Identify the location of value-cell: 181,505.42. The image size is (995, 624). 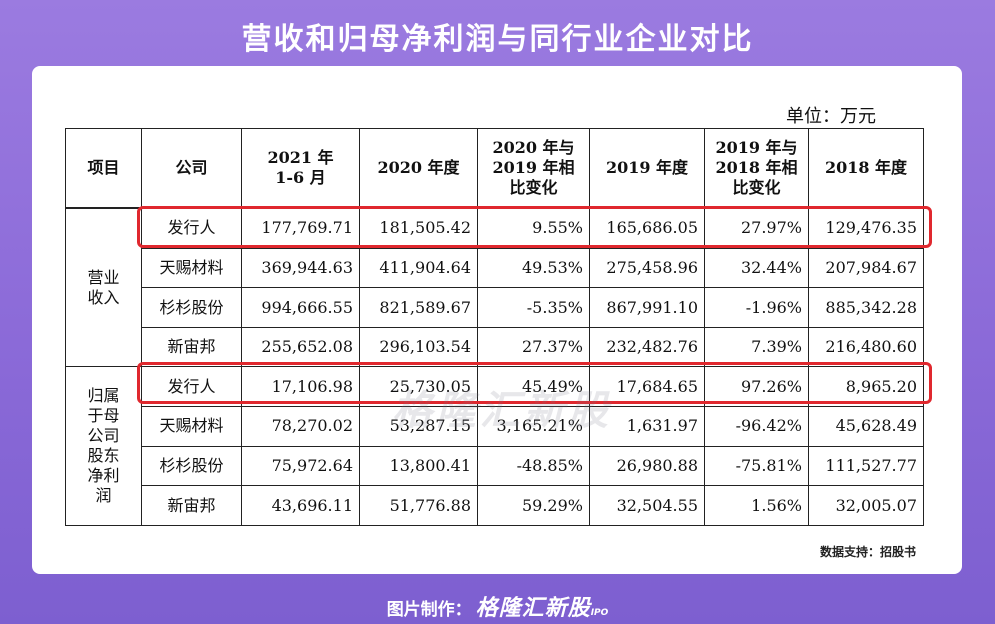
(418, 228).